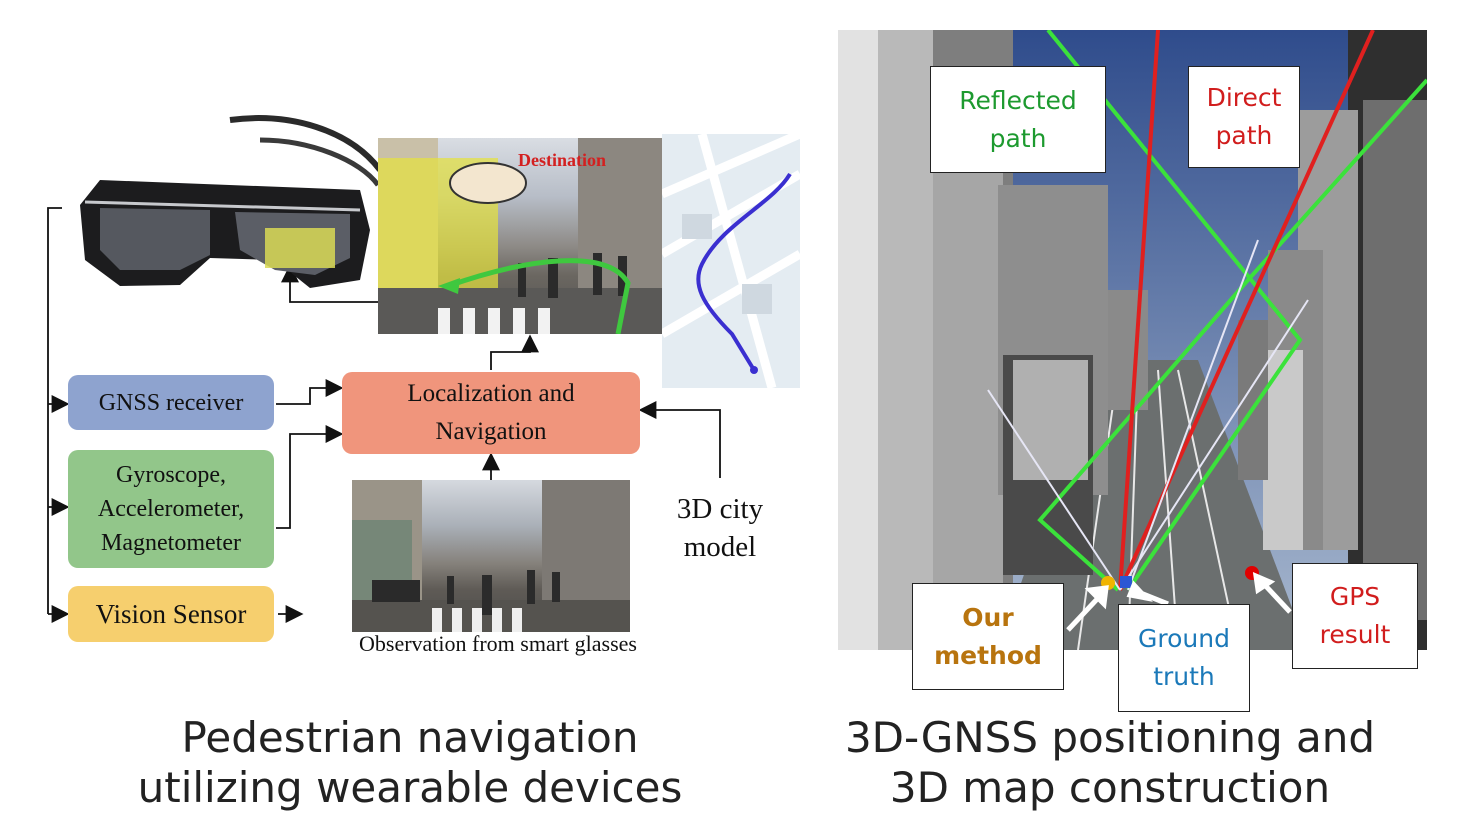  What do you see at coordinates (1110, 737) in the screenshot?
I see `right-caption-line1: 3D-GNSS positioning and` at bounding box center [1110, 737].